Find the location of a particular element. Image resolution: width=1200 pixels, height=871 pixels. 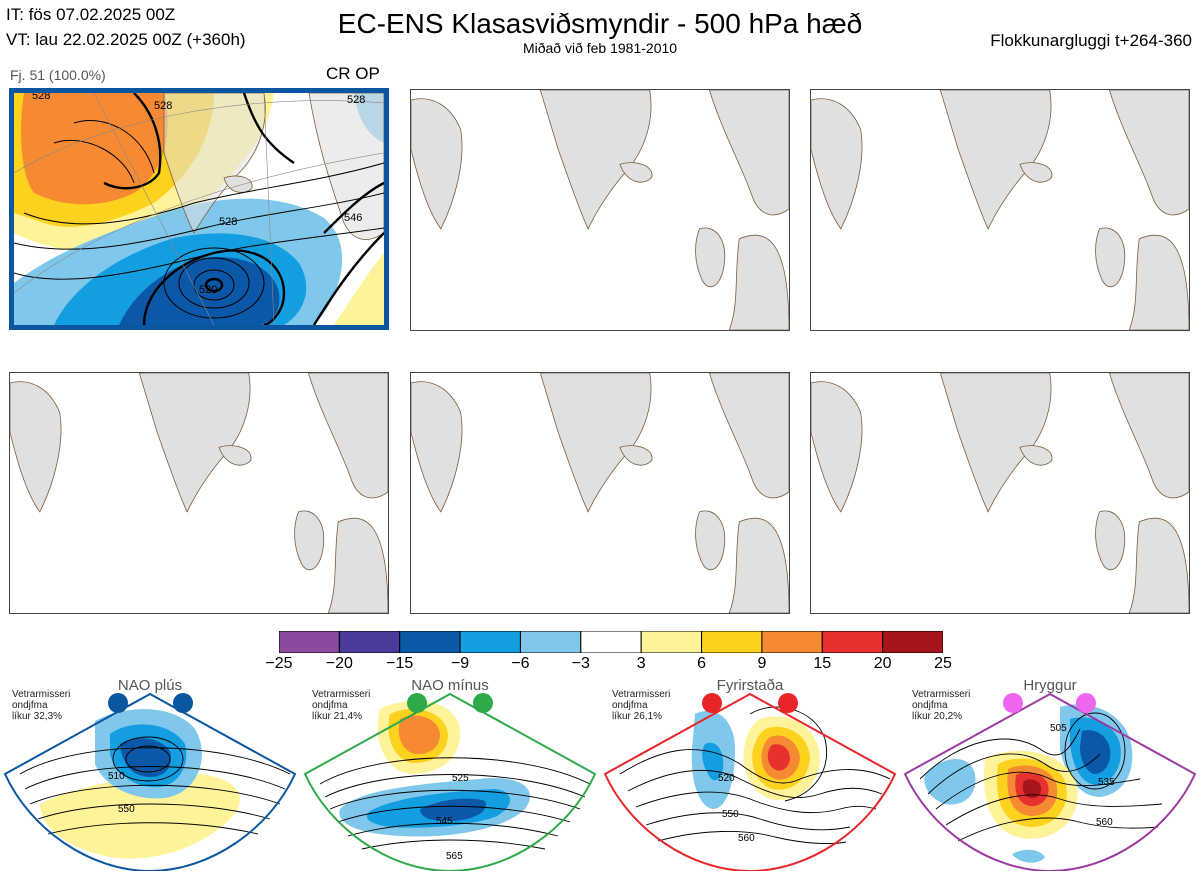

anomaly-positive-se is located at coordinates (359, 289).